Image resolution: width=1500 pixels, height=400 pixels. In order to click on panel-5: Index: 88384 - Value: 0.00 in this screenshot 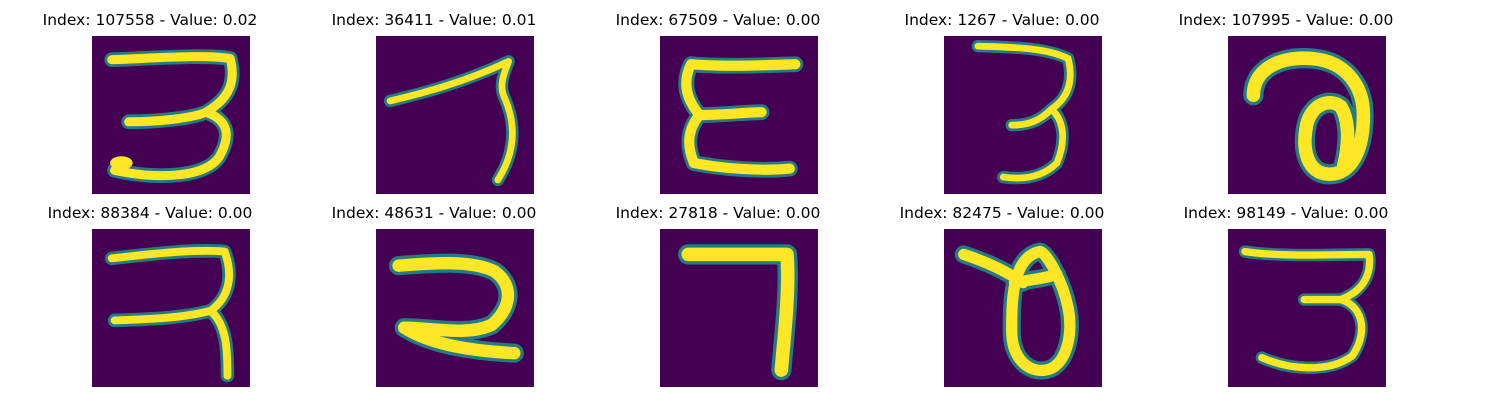, I will do `click(150, 298)`.